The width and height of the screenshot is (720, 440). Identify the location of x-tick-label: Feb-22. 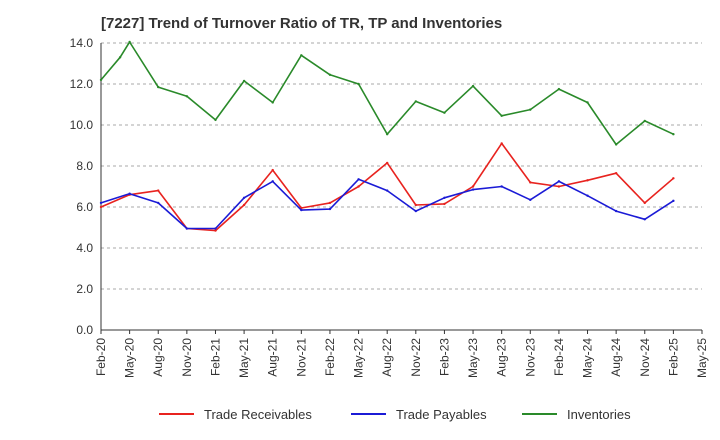
(330, 357).